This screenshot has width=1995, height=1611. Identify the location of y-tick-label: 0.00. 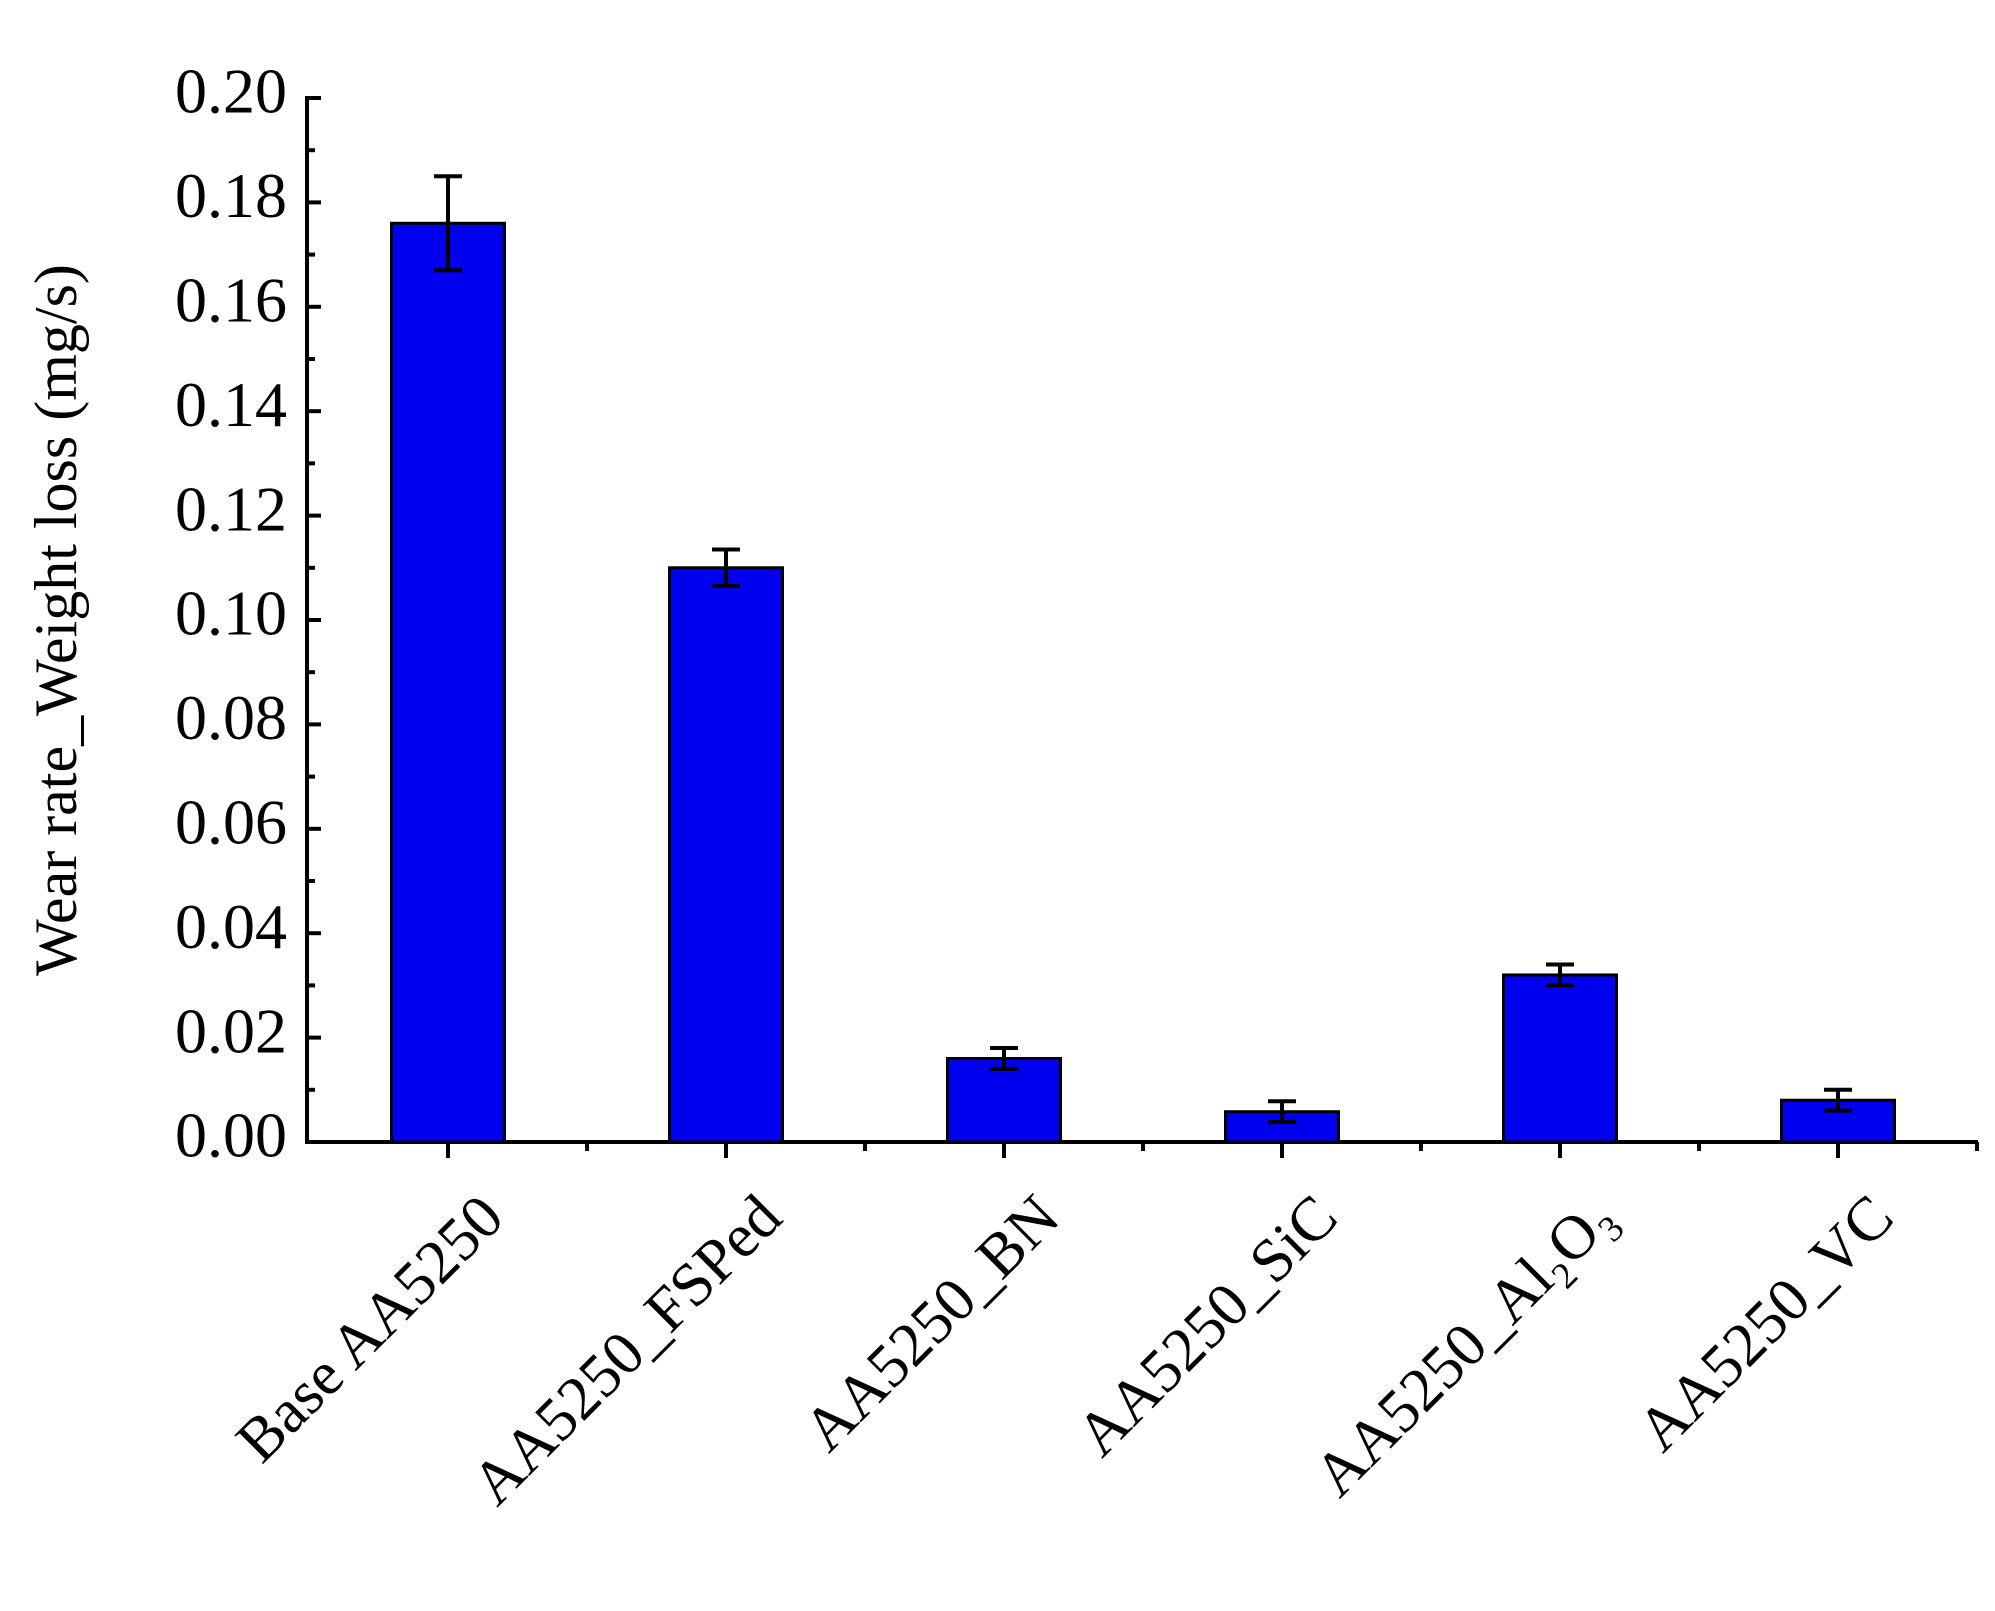
(231, 1135).